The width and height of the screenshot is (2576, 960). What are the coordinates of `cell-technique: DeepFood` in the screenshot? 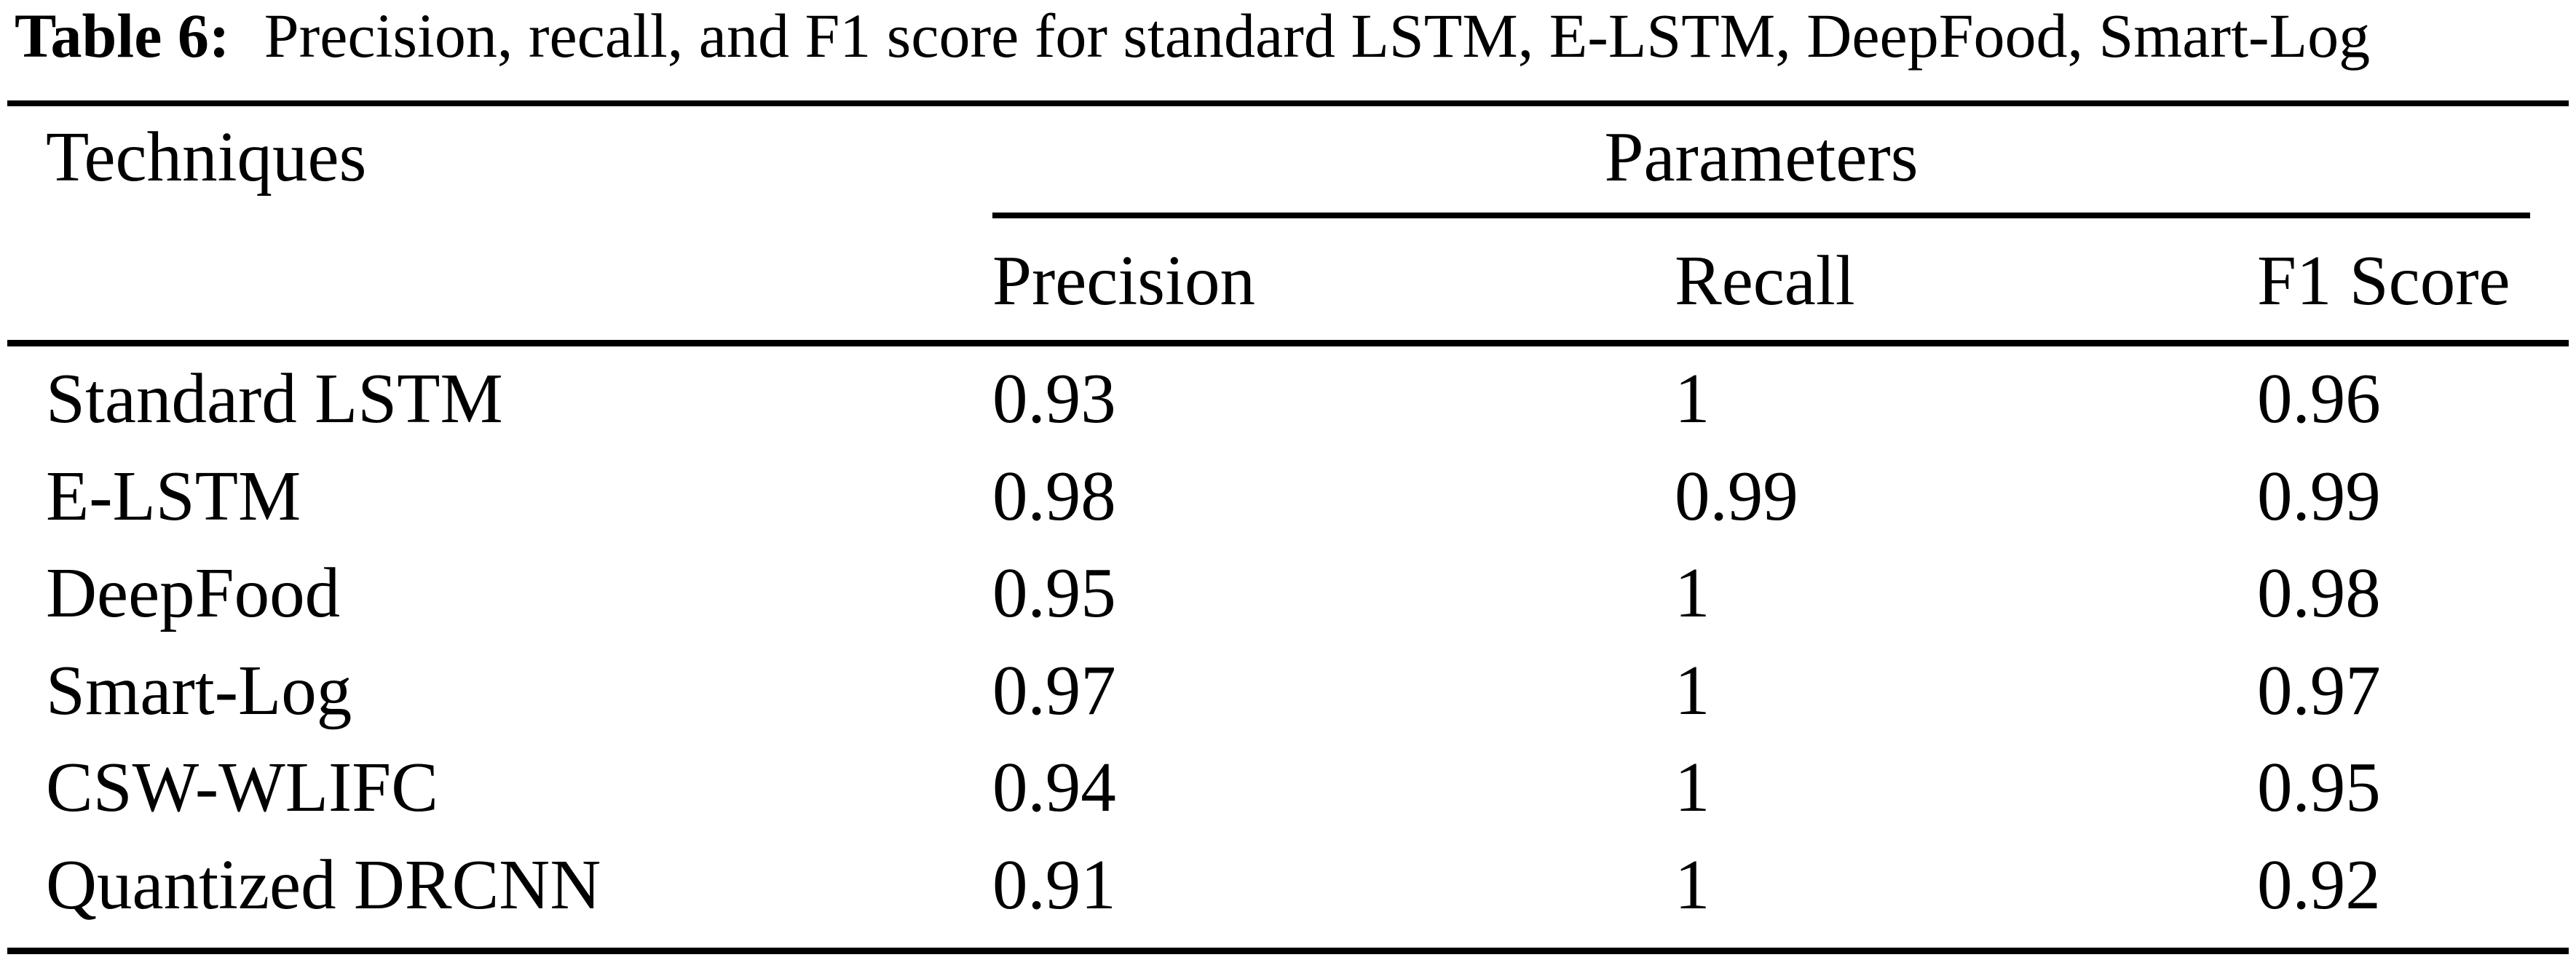 It's located at (194, 593).